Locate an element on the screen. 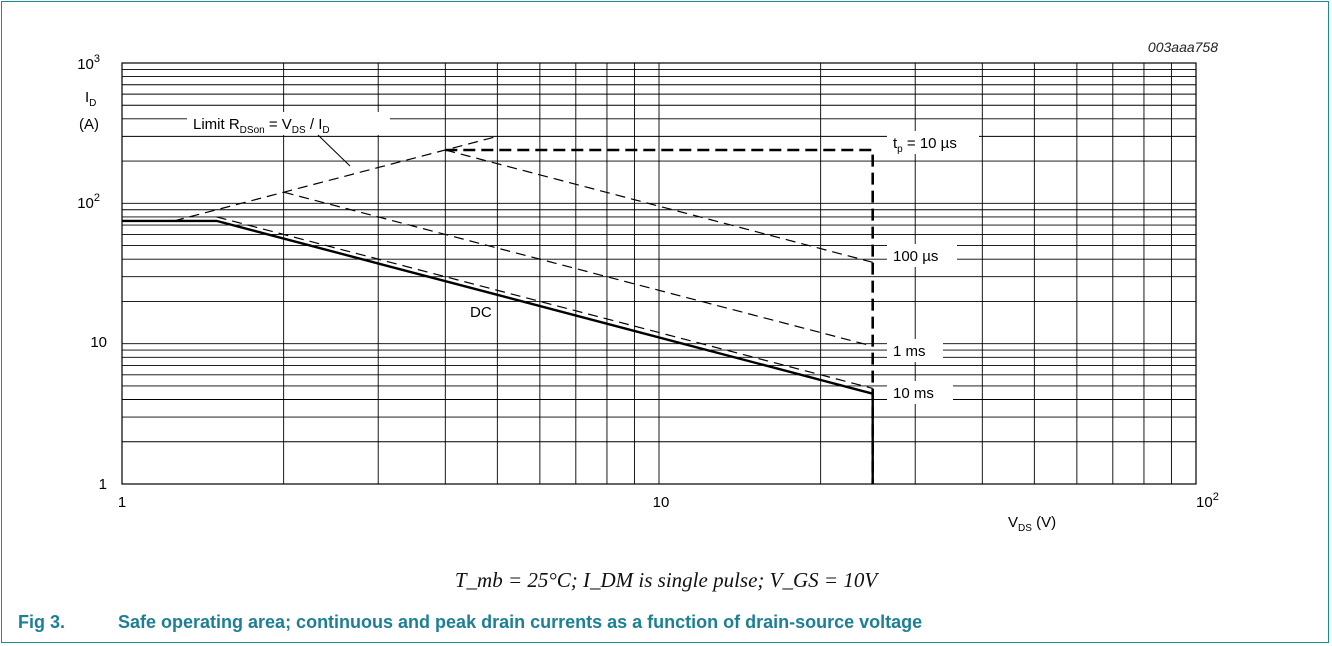  ms1-label: 1 ms is located at coordinates (909, 351).